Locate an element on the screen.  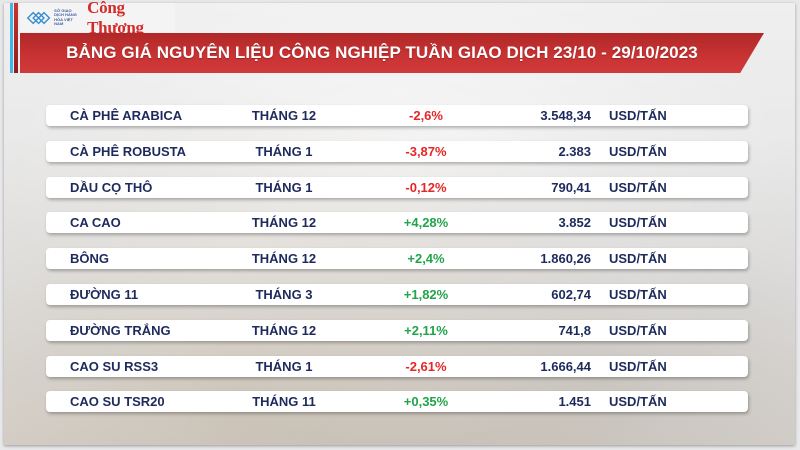
commodity-name: CÀ PHÊ ROBUSTA is located at coordinates (128, 151).